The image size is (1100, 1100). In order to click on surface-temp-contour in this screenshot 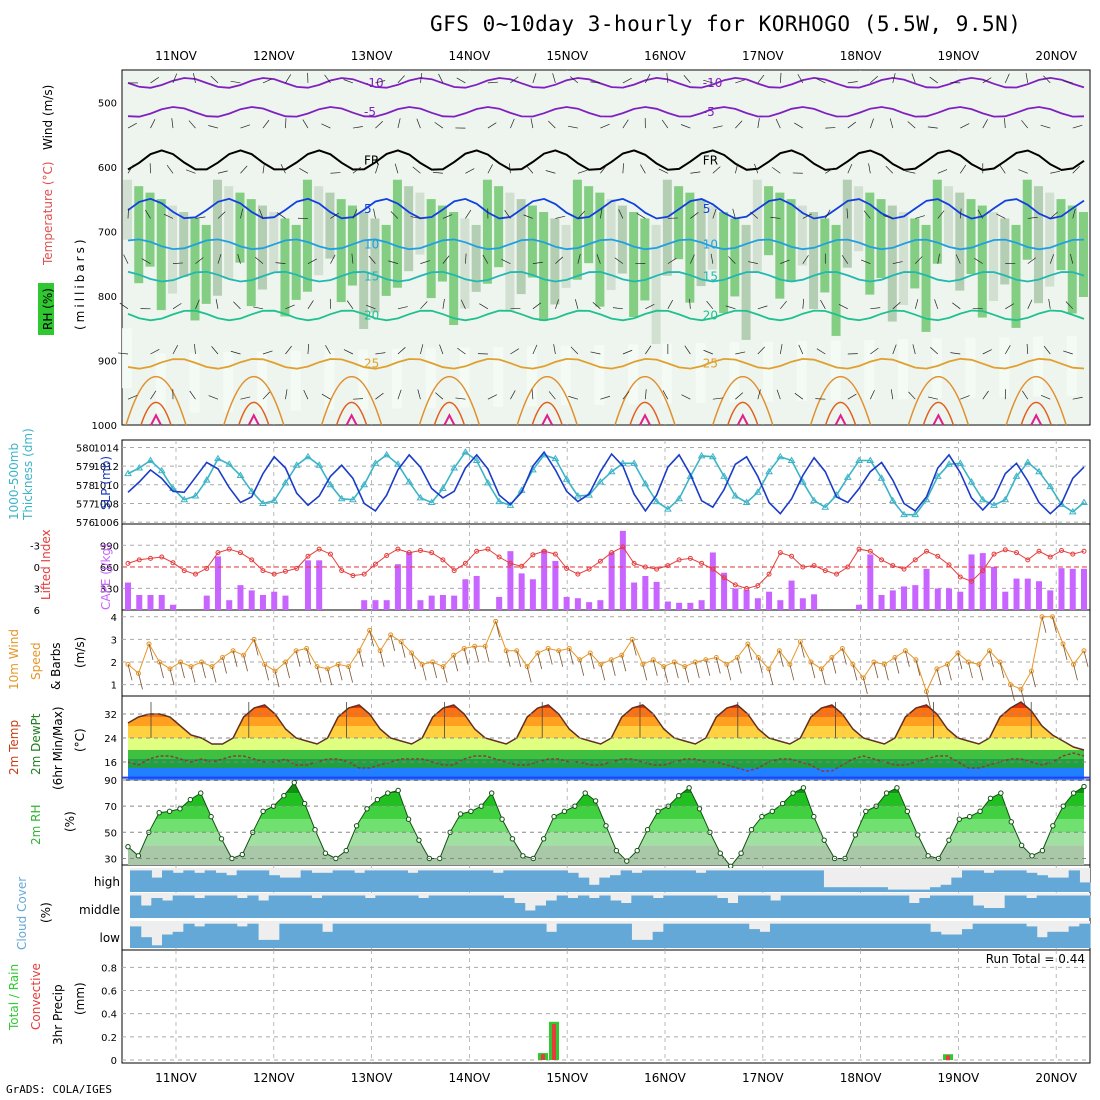, I will do `click(645, 419)`.